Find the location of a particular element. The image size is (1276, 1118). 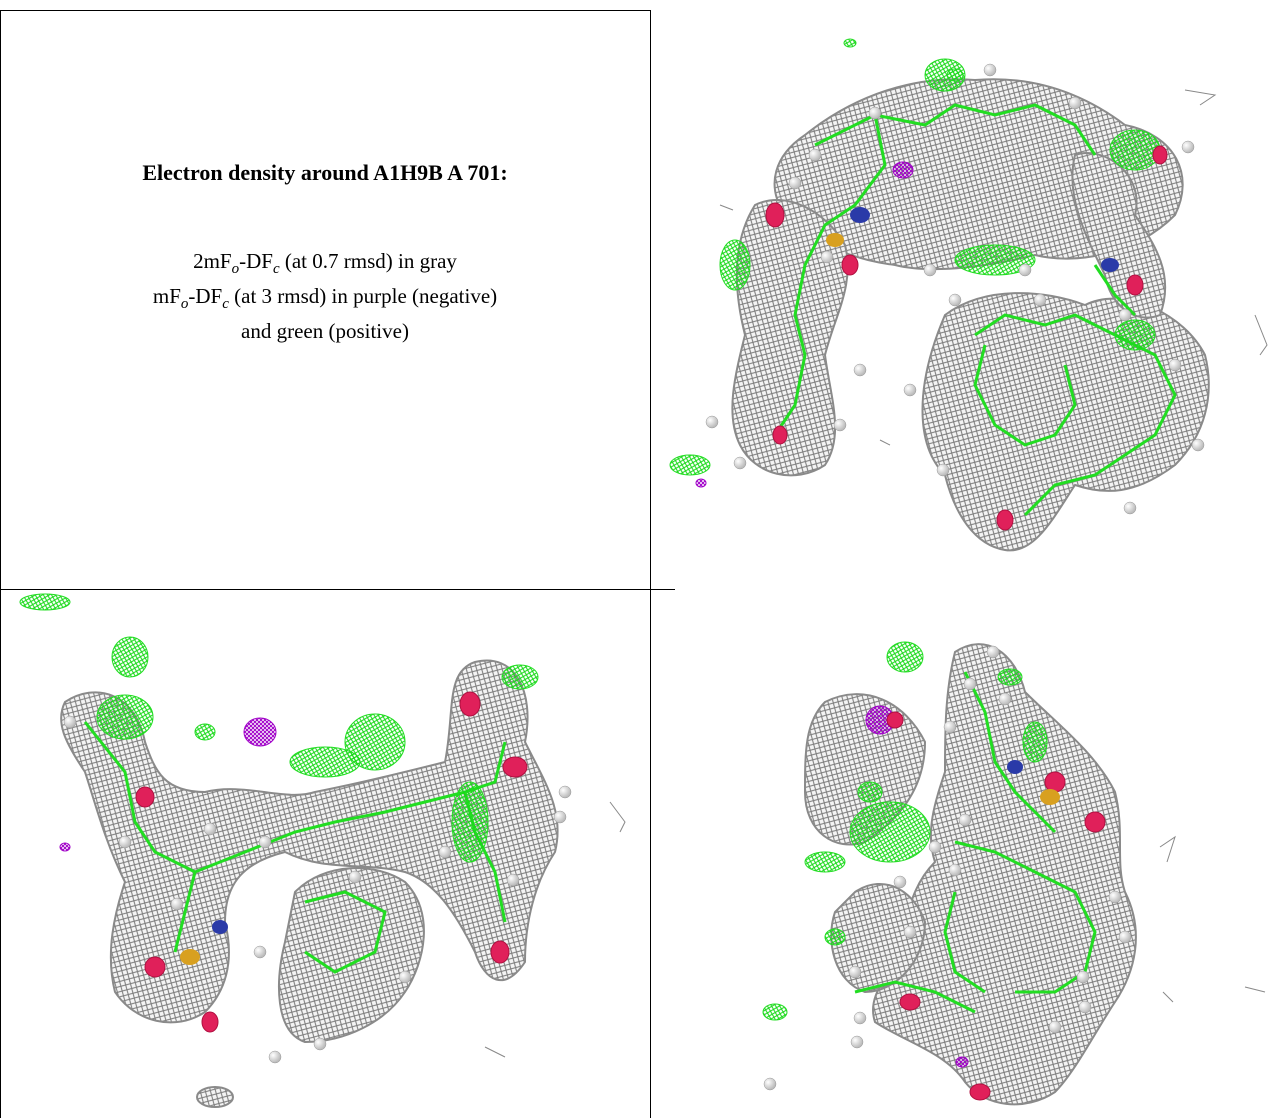

gray-density-mesh is located at coordinates (970, 874).